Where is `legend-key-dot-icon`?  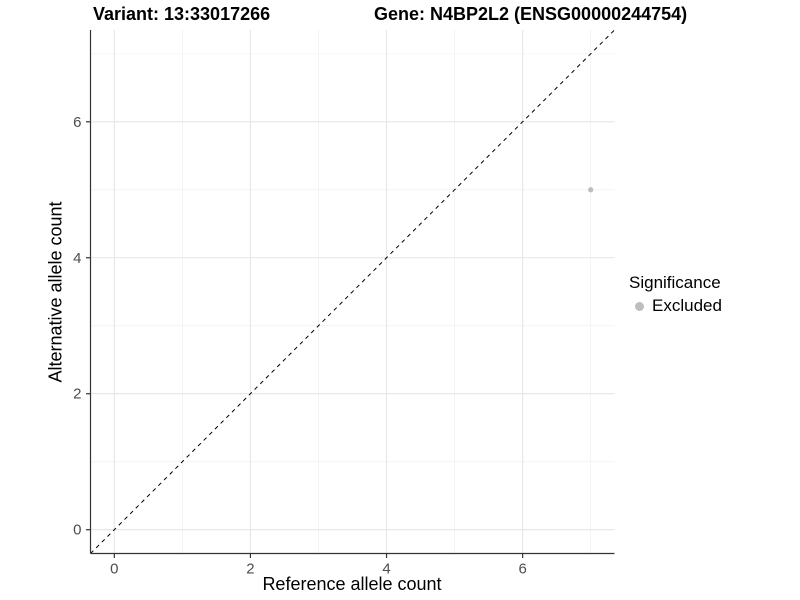
legend-key-dot-icon is located at coordinates (639, 306).